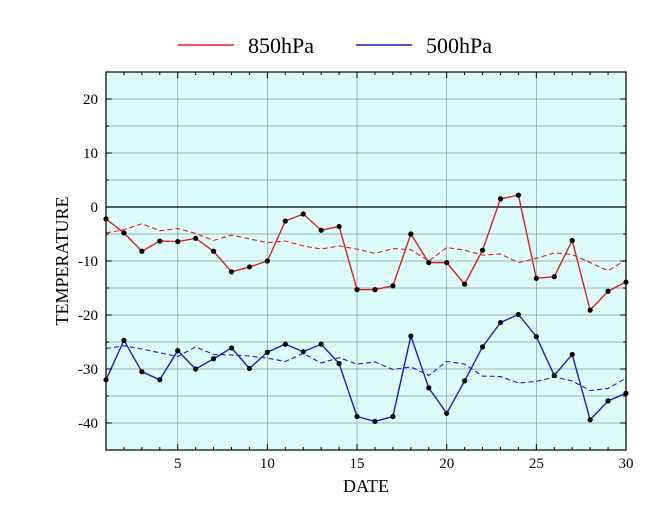  I want to click on y-axis-title: TEMPERATURE, so click(62, 260).